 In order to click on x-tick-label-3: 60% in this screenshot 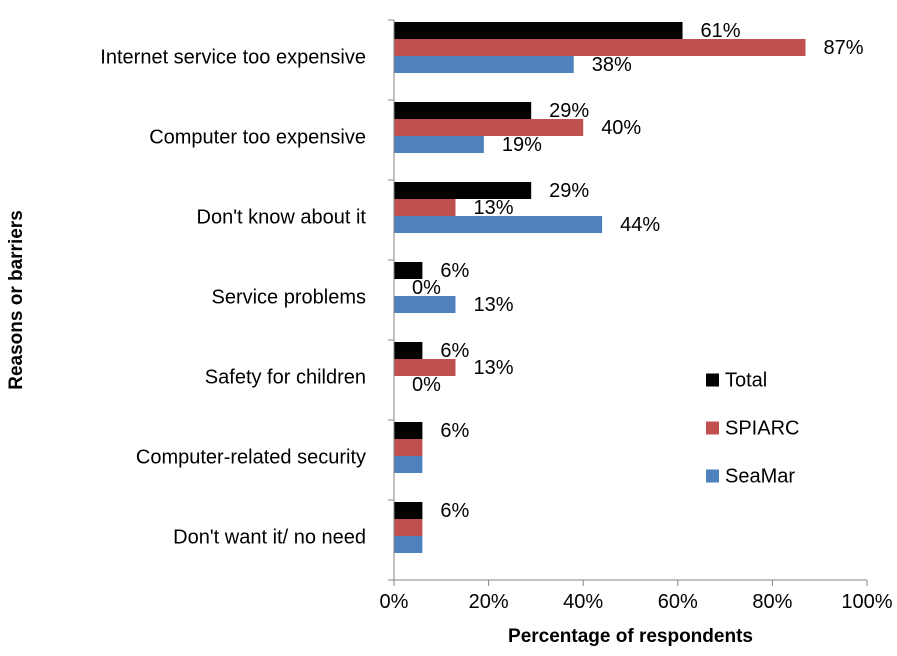, I will do `click(678, 602)`.